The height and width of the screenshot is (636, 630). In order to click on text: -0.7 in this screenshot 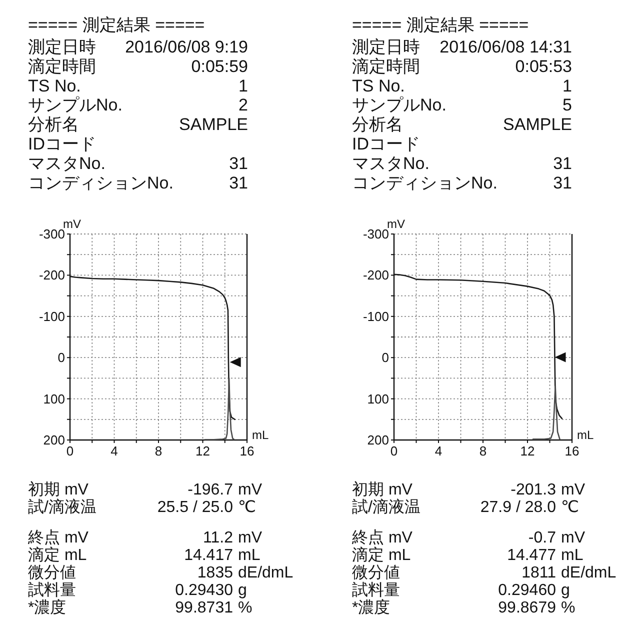, I will do `click(542, 538)`.